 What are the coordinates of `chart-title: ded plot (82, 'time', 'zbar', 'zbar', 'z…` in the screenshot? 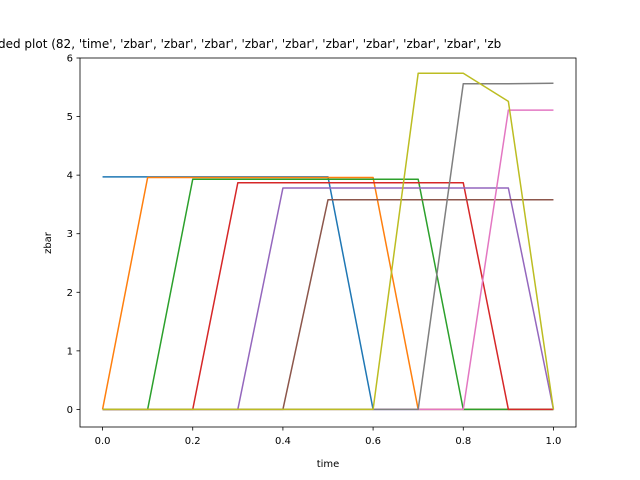 It's located at (250, 44).